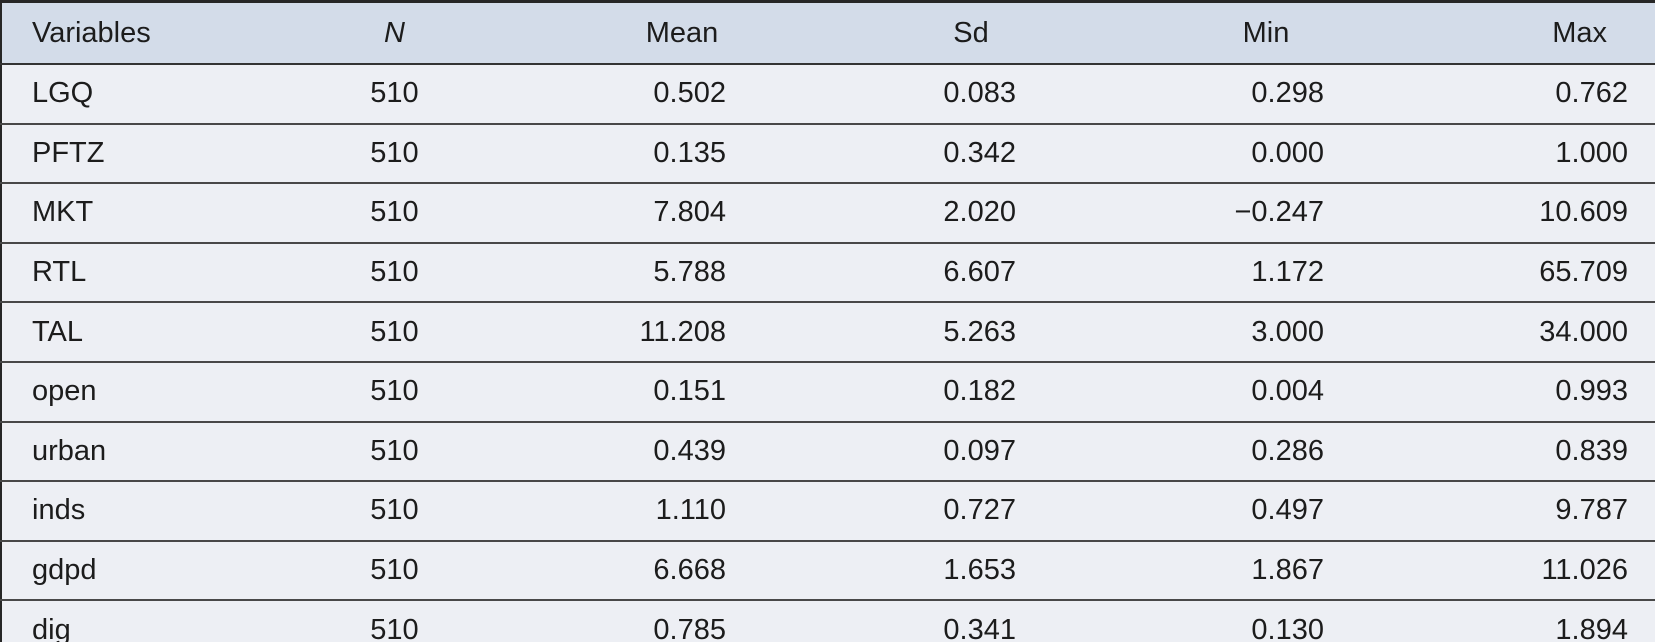  Describe the element at coordinates (971, 94) in the screenshot. I see `sd-cell: 0.083` at that location.